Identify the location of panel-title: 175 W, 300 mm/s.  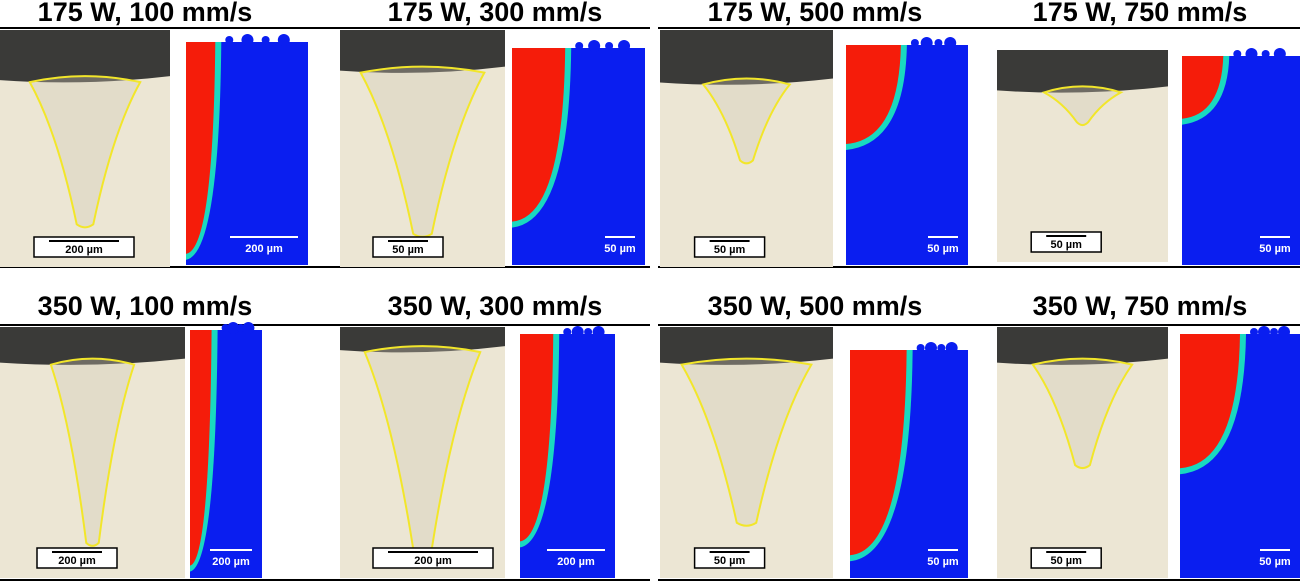
(495, 13).